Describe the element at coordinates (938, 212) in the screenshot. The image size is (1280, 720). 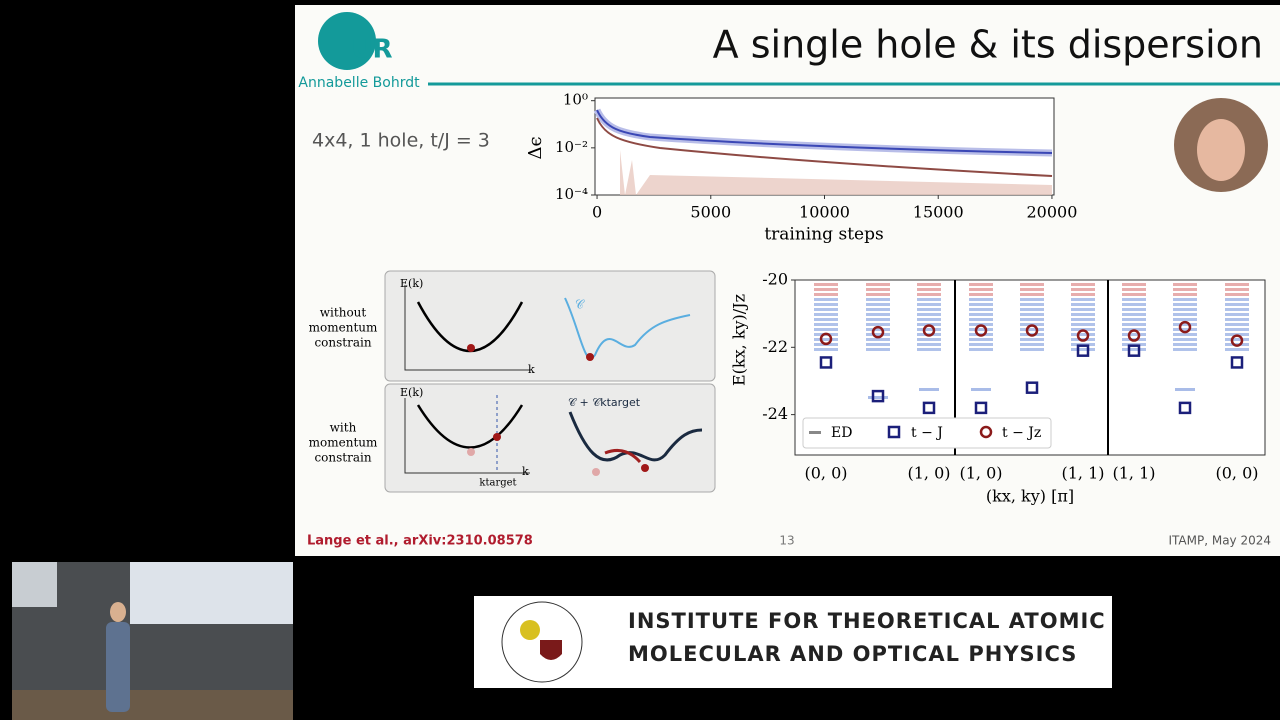
I see `x-tick-label: 15000` at that location.